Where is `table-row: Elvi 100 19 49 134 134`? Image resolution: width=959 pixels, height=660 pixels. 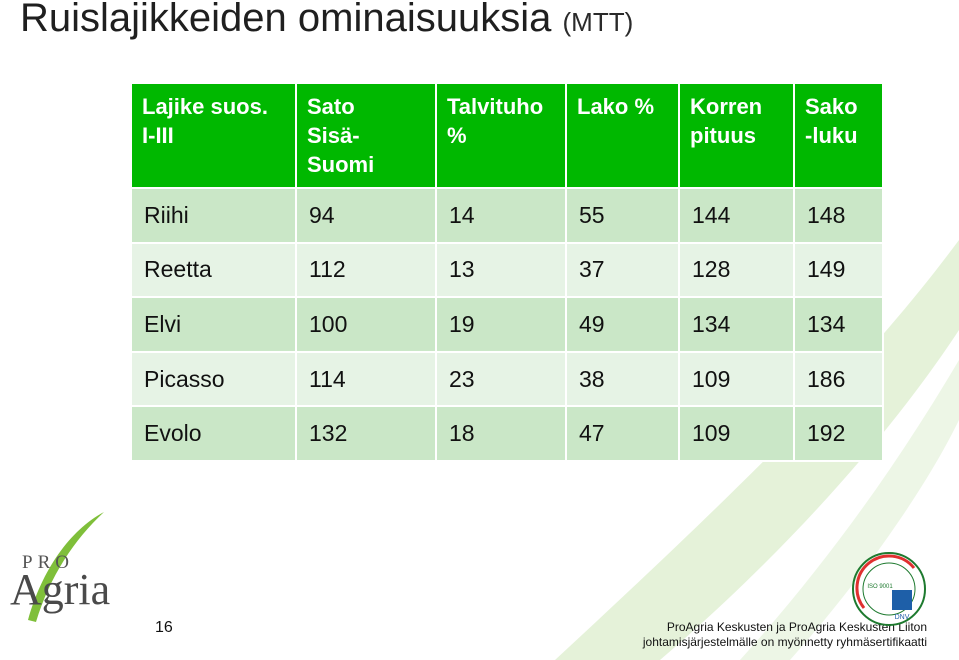 table-row: Elvi 100 19 49 134 134 is located at coordinates (507, 324).